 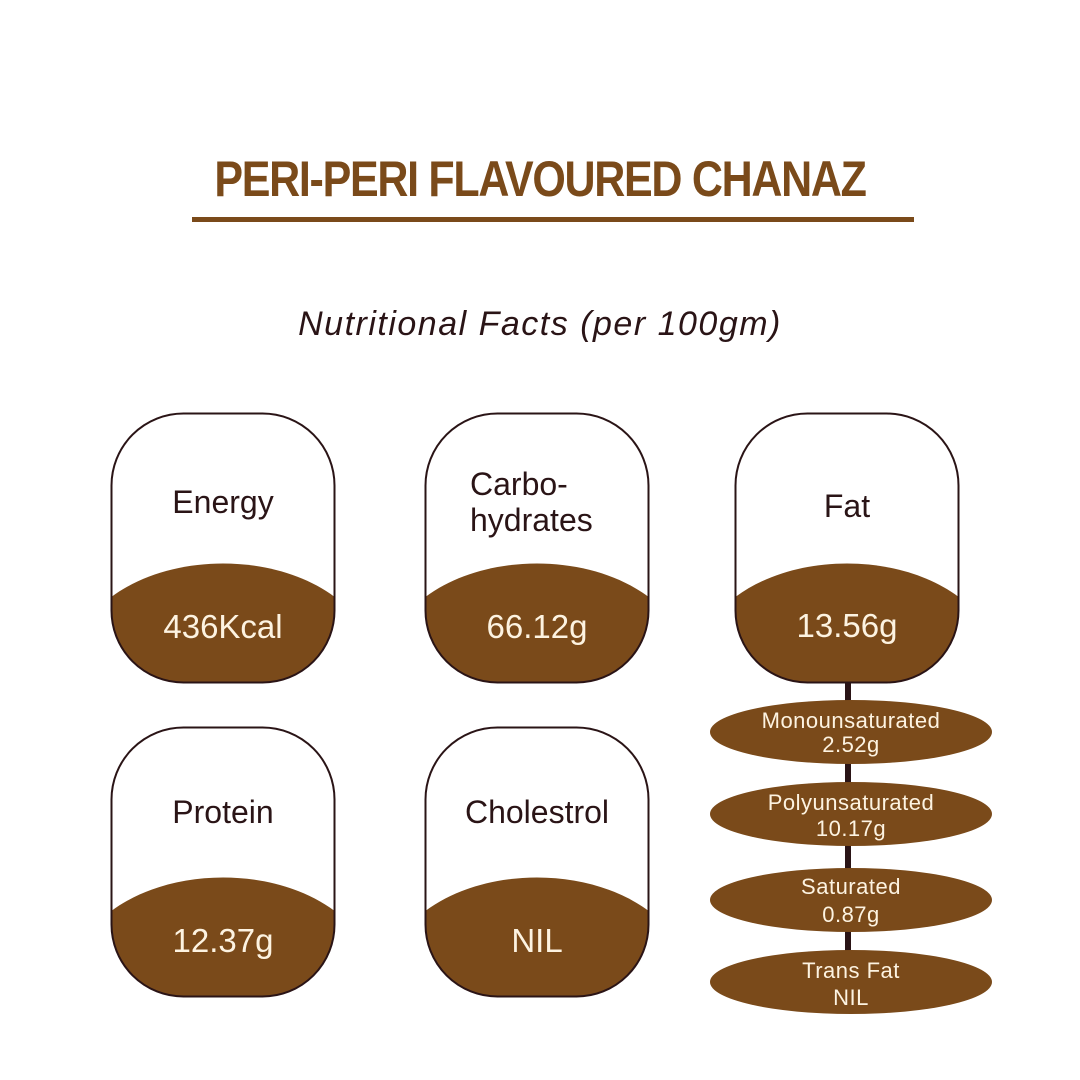 What do you see at coordinates (851, 802) in the screenshot?
I see `fat-type-label: Polyunsaturated` at bounding box center [851, 802].